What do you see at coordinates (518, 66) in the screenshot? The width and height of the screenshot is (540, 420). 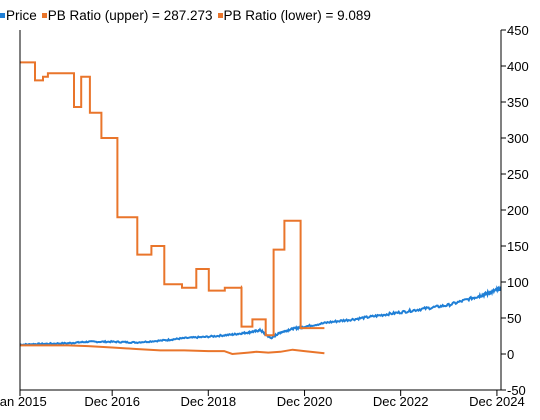 I see `y-tick-label-400: 400` at bounding box center [518, 66].